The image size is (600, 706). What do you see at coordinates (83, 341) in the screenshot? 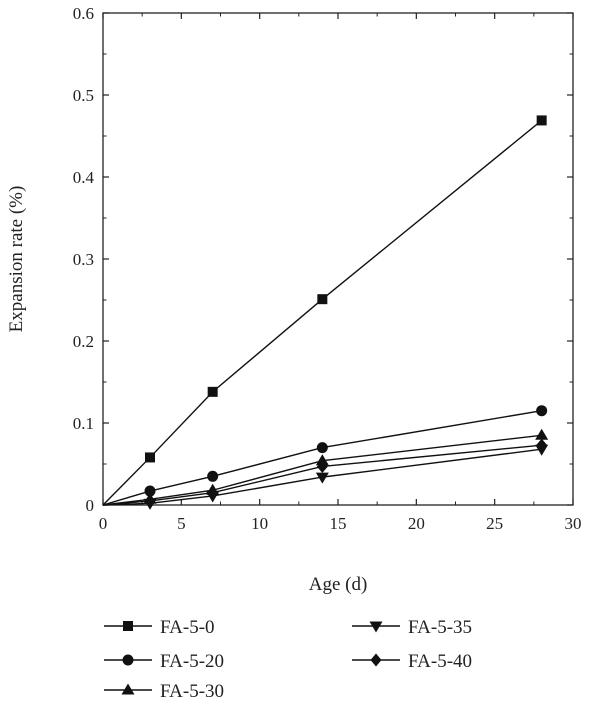
I see `y-tick-label: 0.2` at bounding box center [83, 341].